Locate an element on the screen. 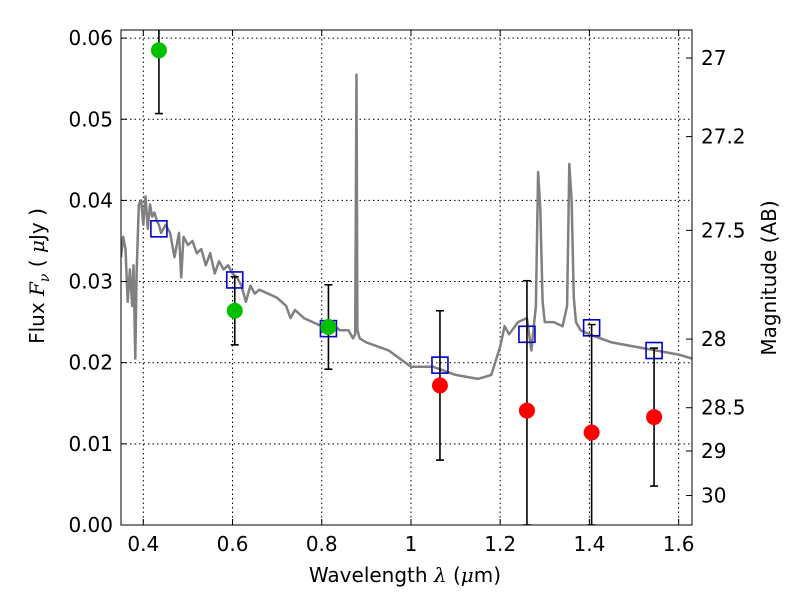 This screenshot has width=800, height=600. x-axis-title-unit-mu: μ is located at coordinates (467, 575).